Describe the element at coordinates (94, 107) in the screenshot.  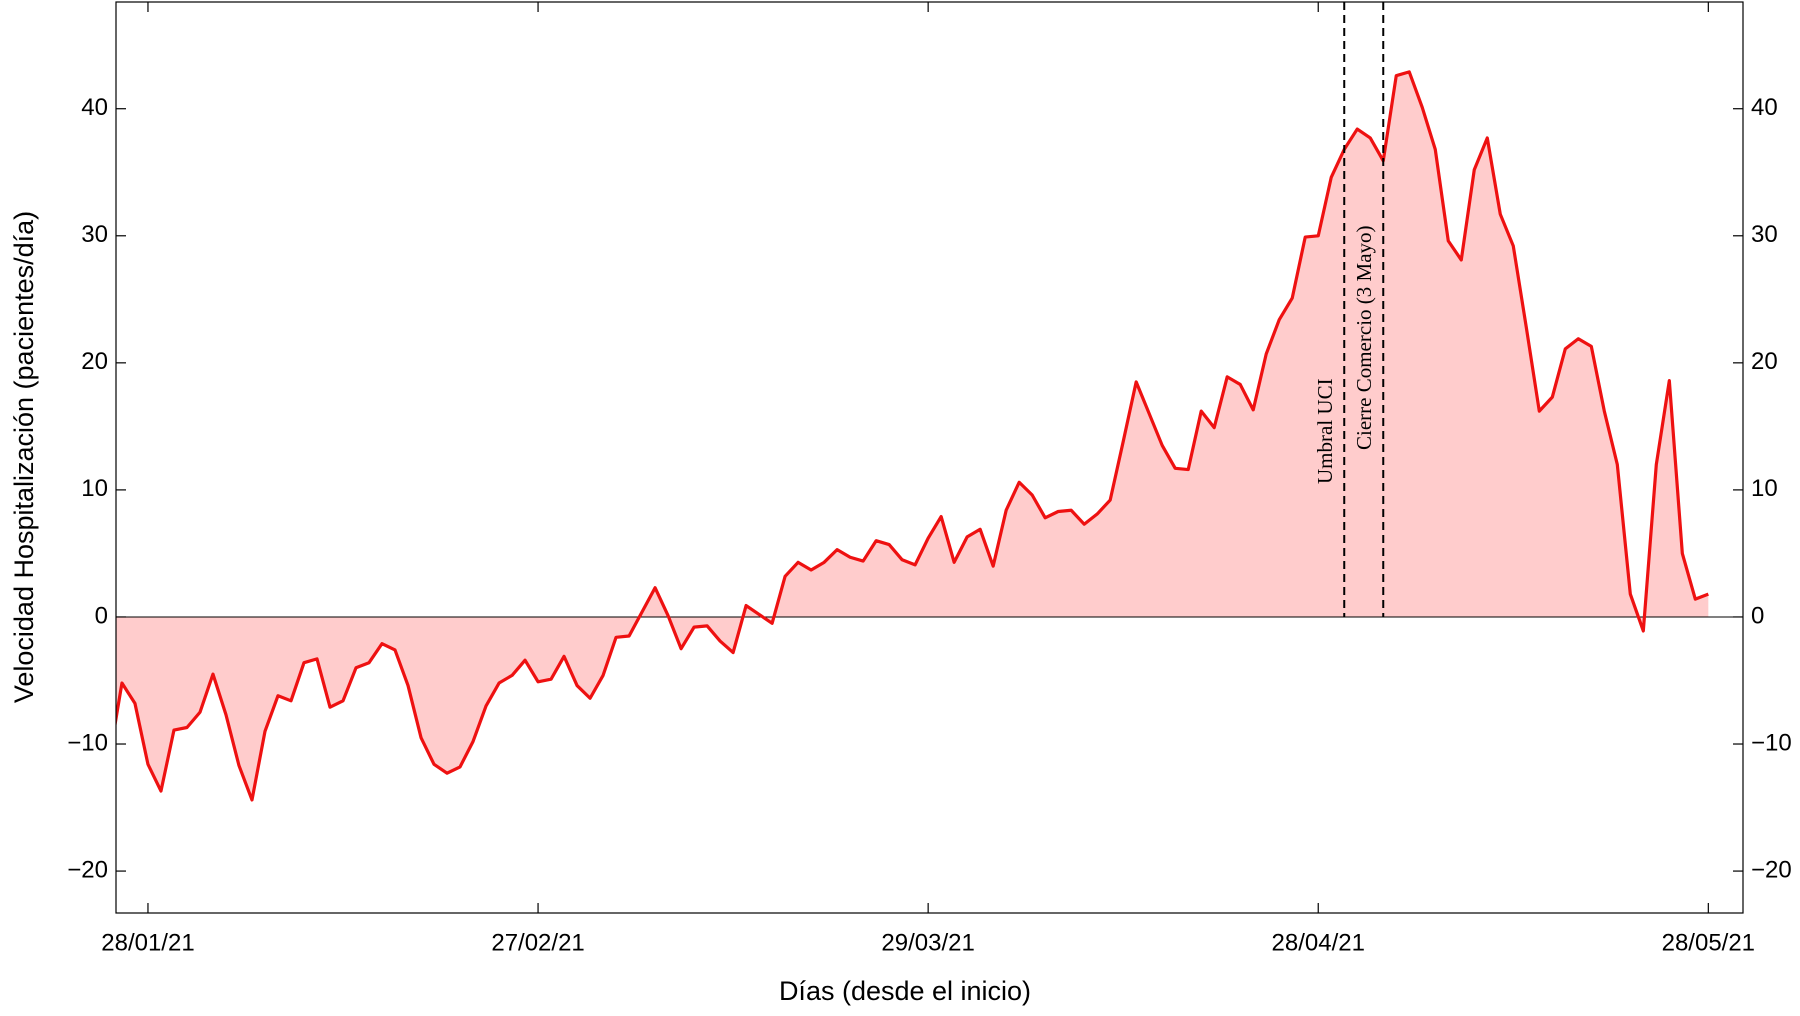
I see `y-tick-label: 40` at that location.